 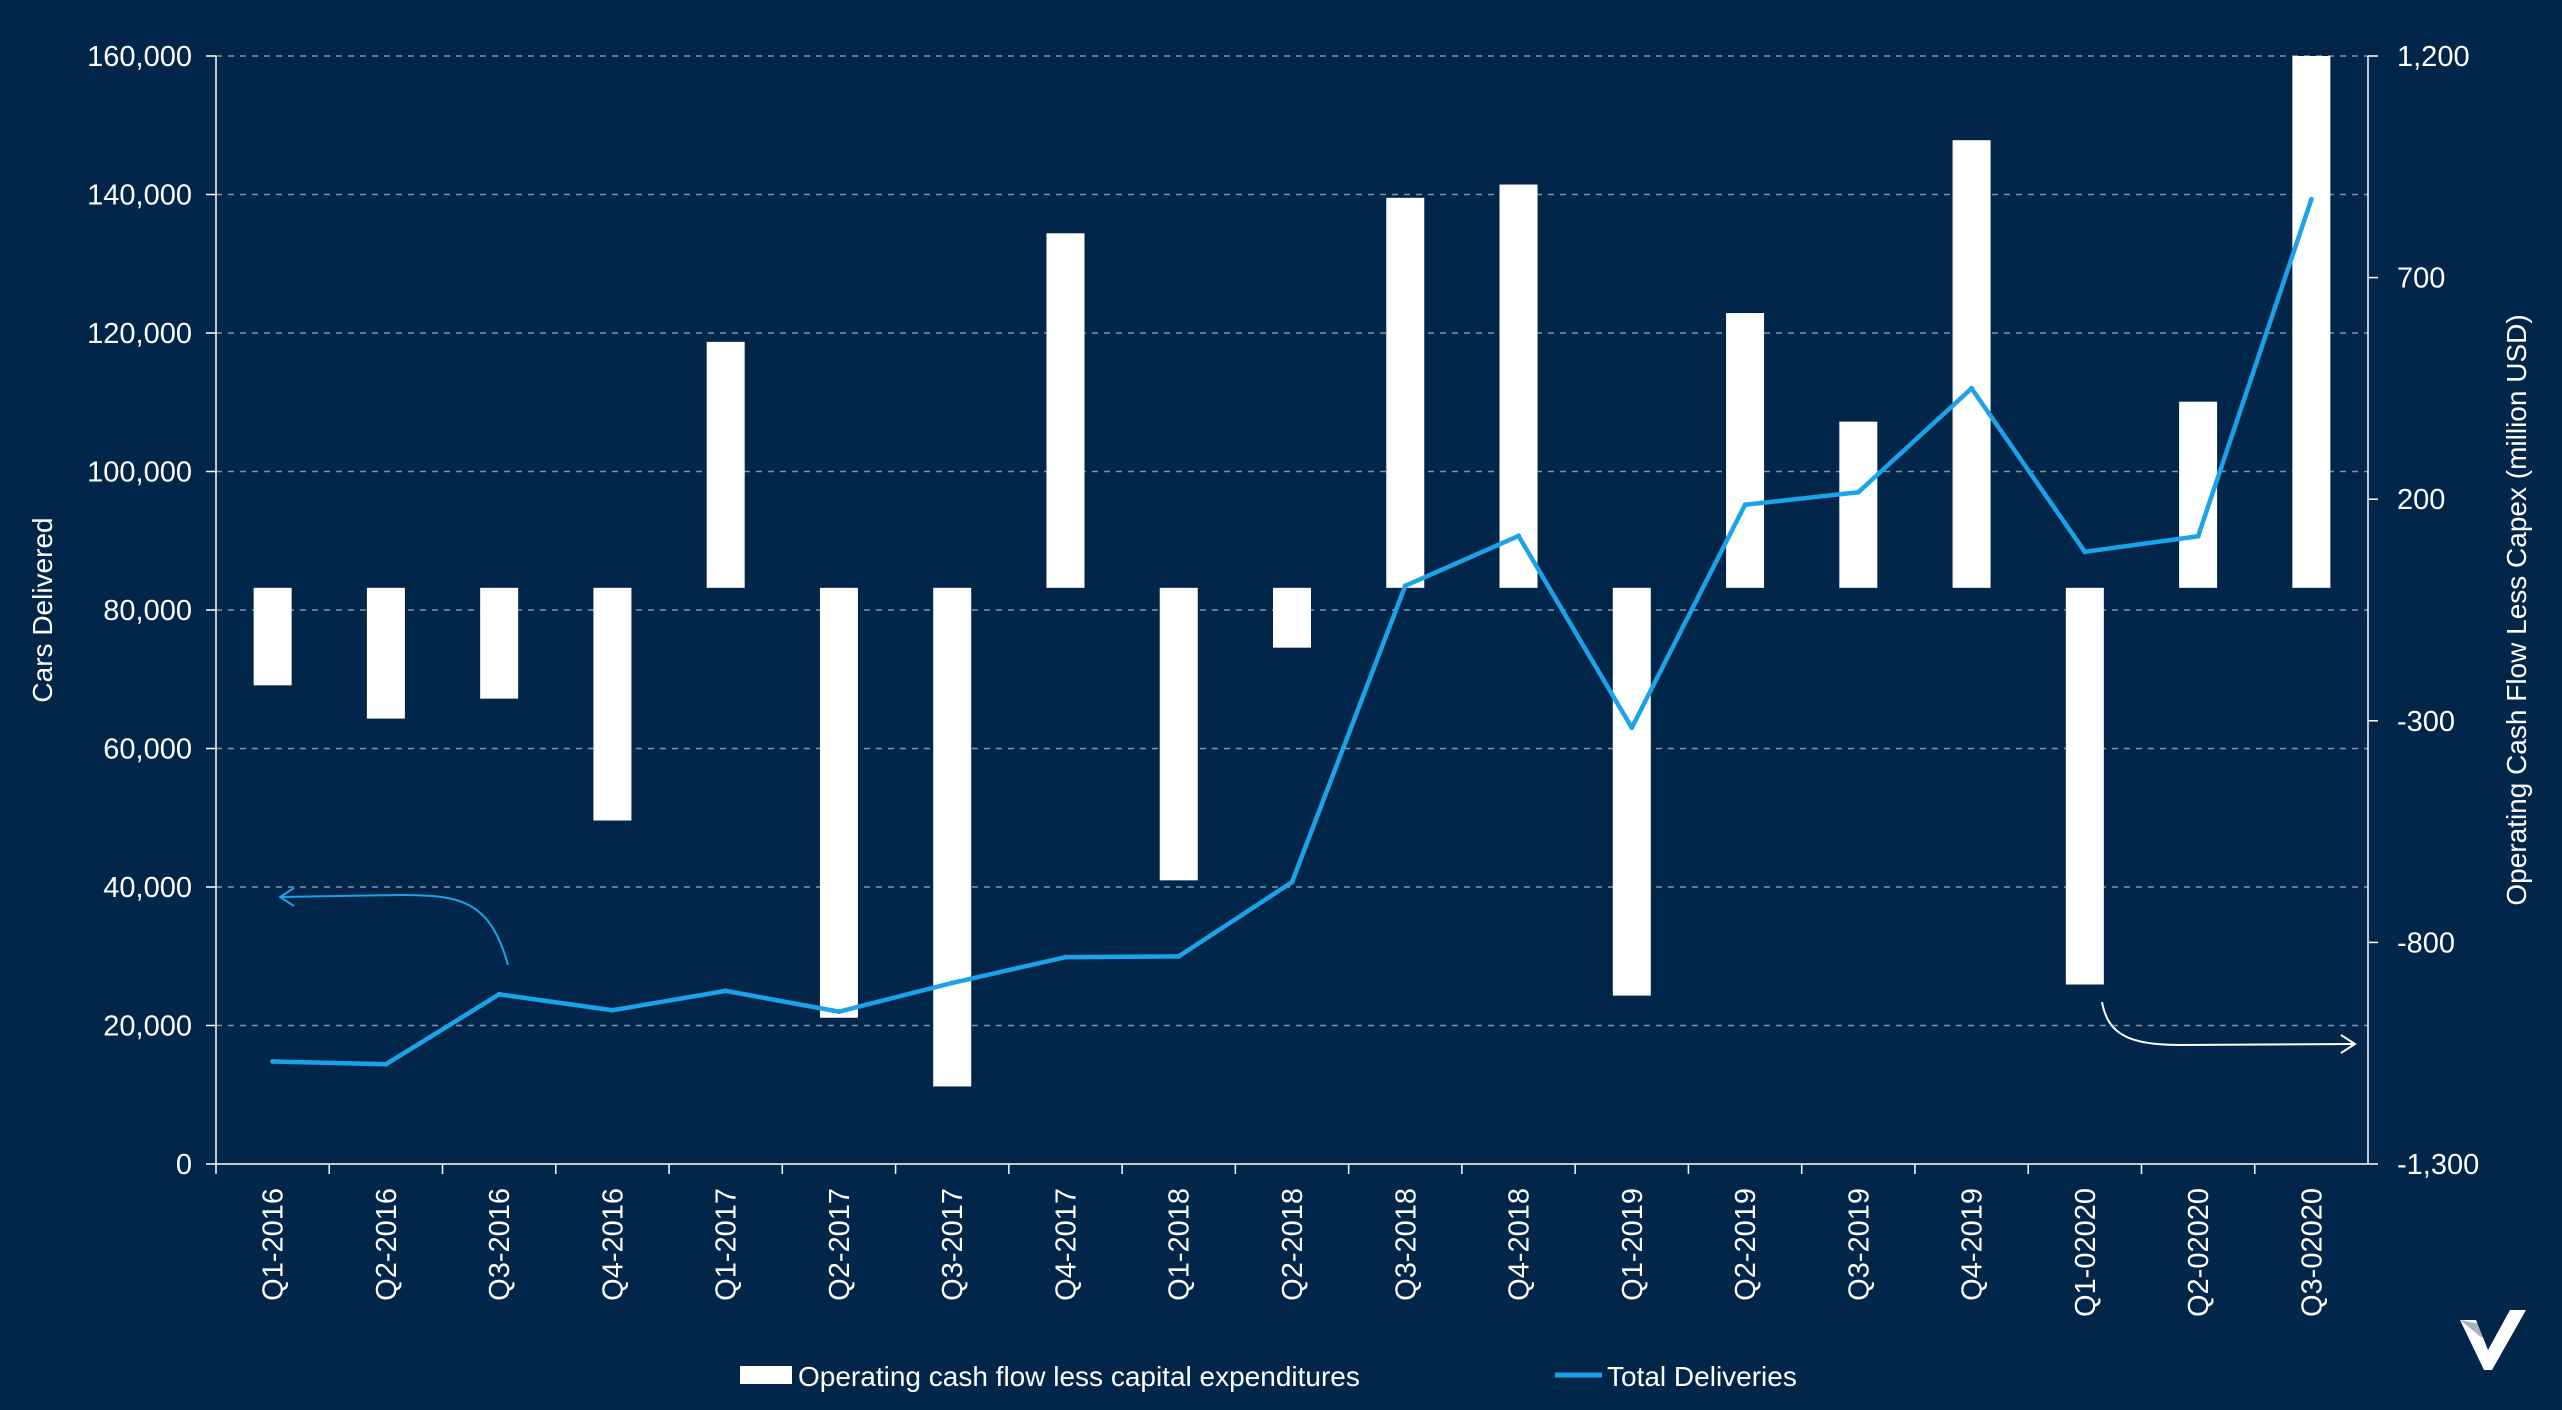 I want to click on right-tick-label: -800, so click(x=2426, y=943).